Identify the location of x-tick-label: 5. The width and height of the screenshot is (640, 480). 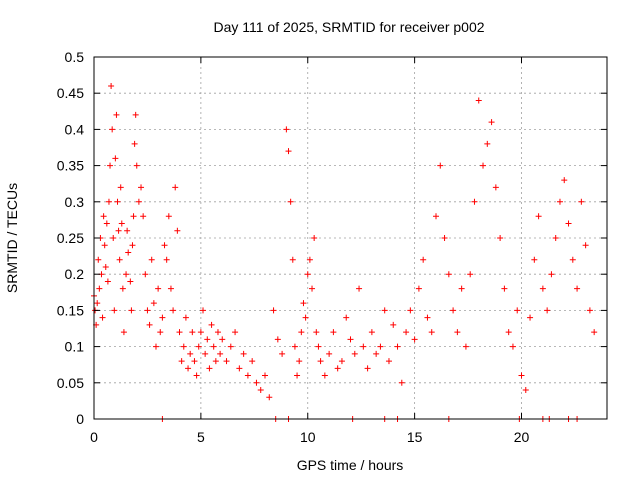
(201, 437).